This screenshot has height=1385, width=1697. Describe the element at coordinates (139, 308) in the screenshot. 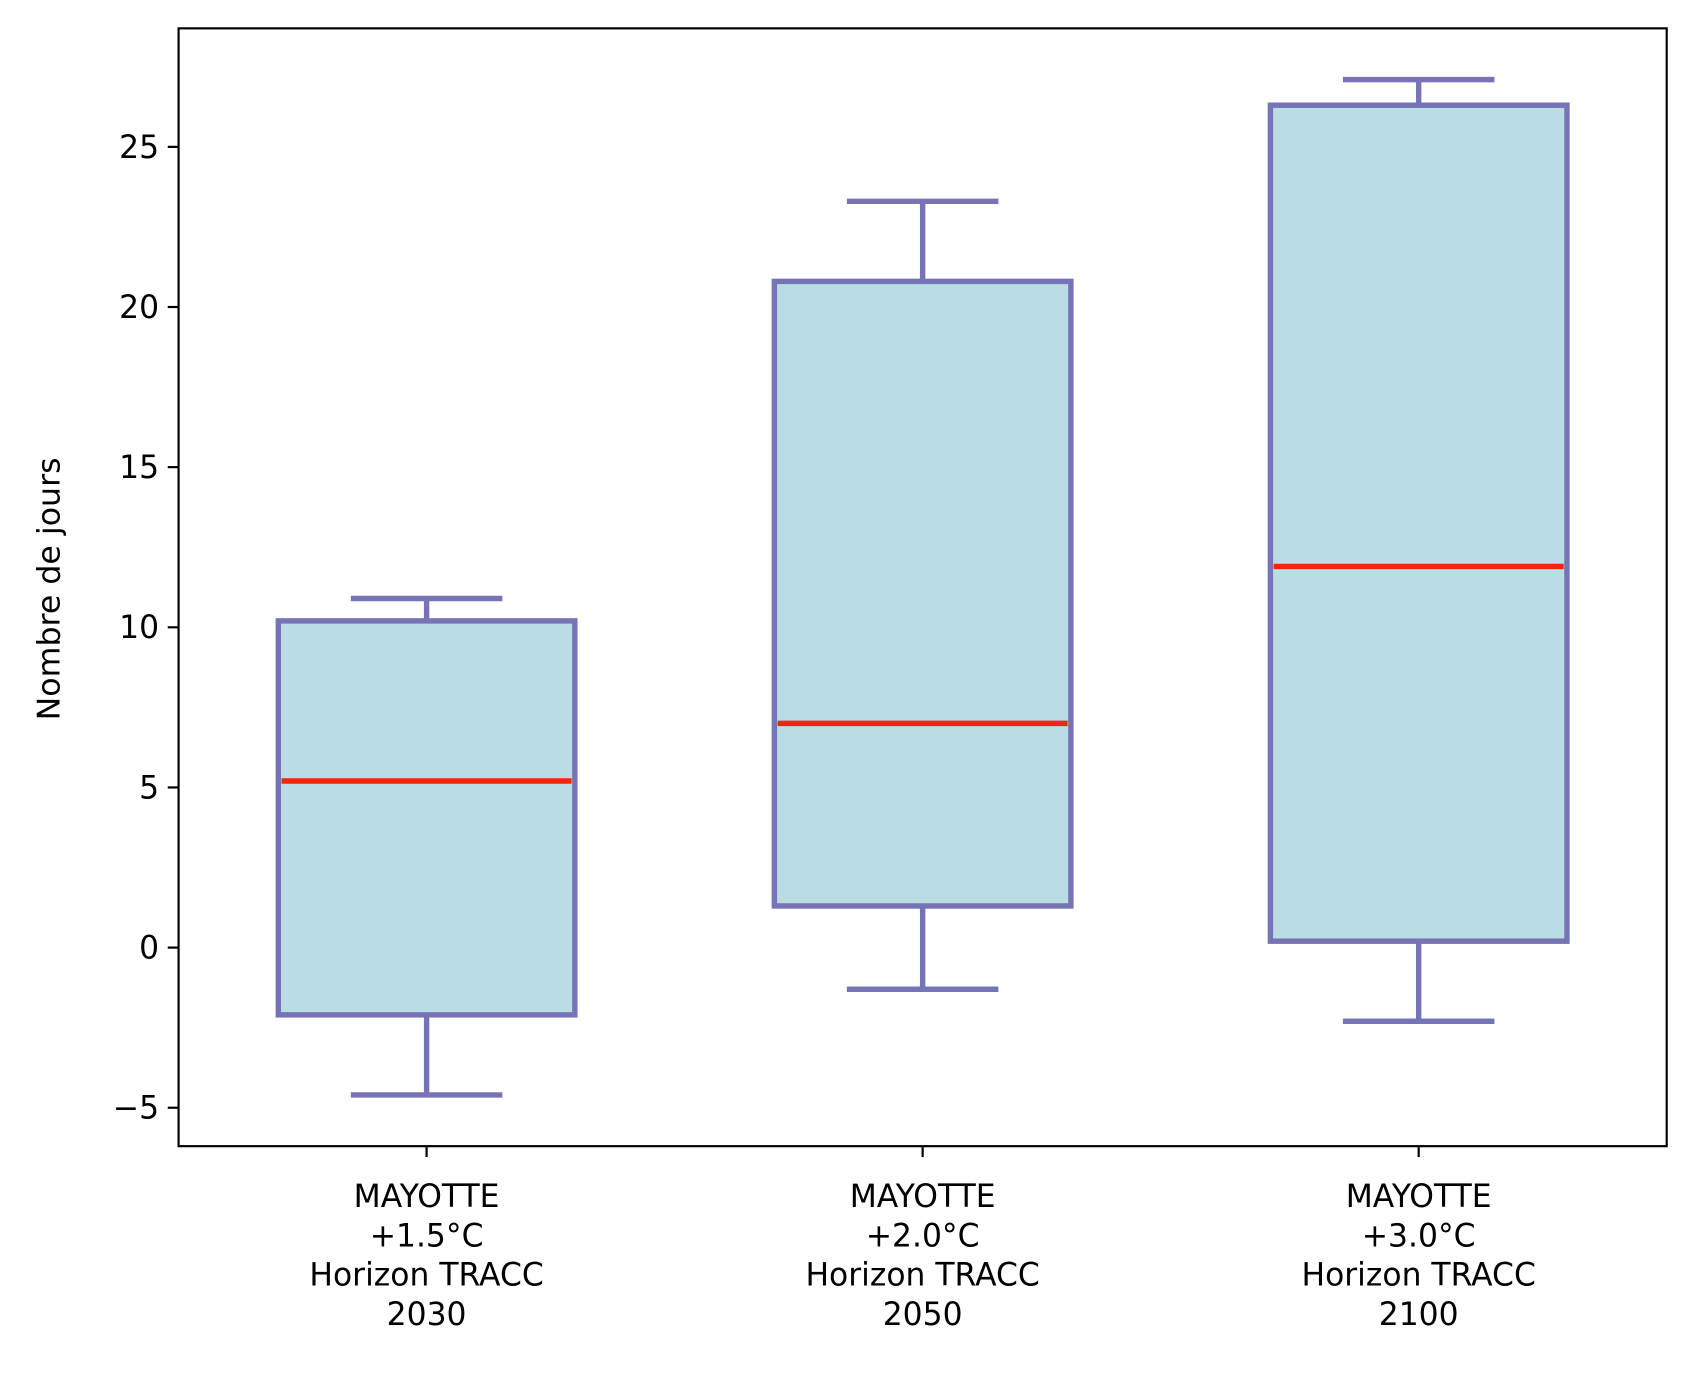

I see `y-tick-label: 20` at that location.